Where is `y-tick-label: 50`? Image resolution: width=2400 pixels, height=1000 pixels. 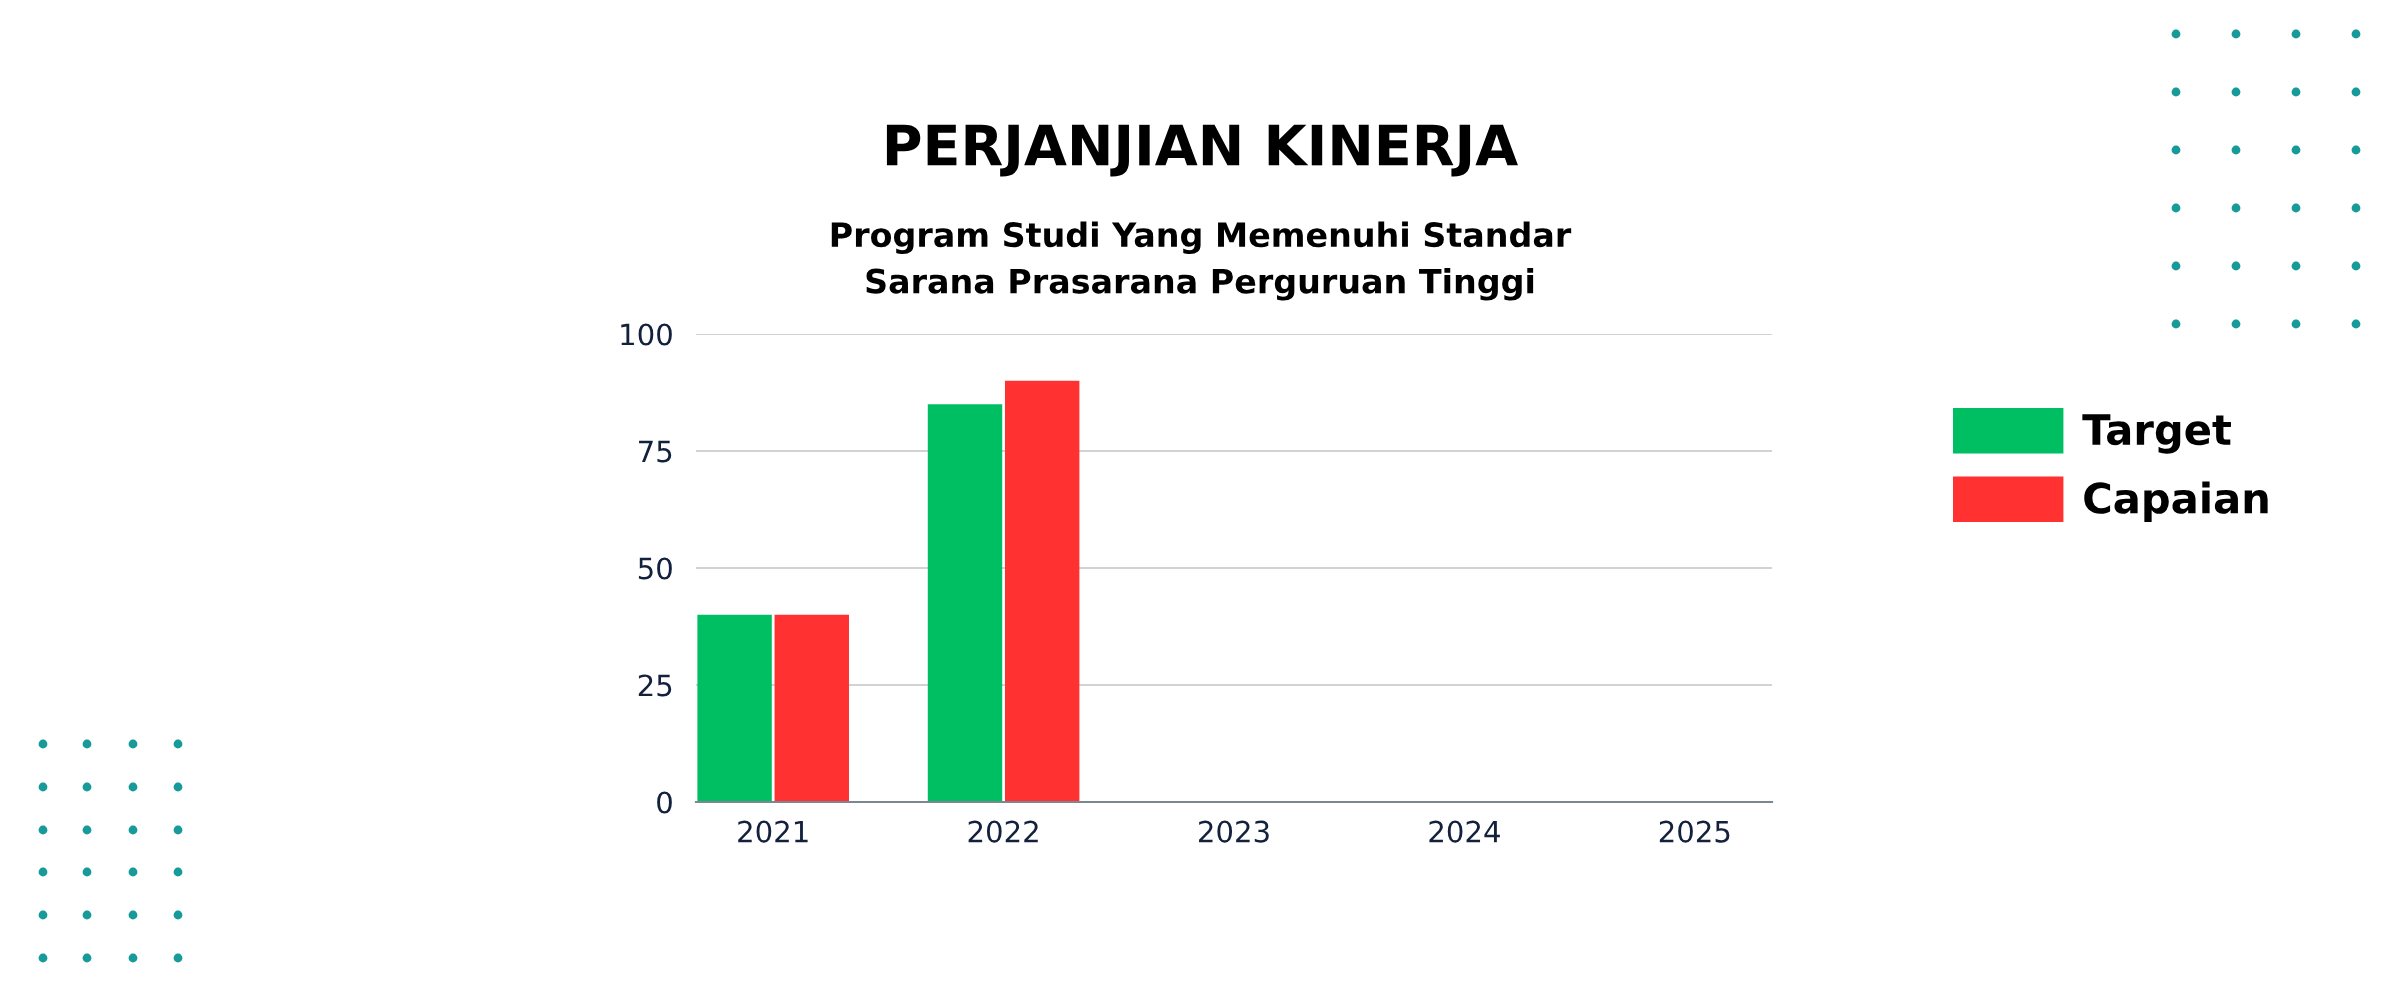
y-tick-label: 50 is located at coordinates (655, 568).